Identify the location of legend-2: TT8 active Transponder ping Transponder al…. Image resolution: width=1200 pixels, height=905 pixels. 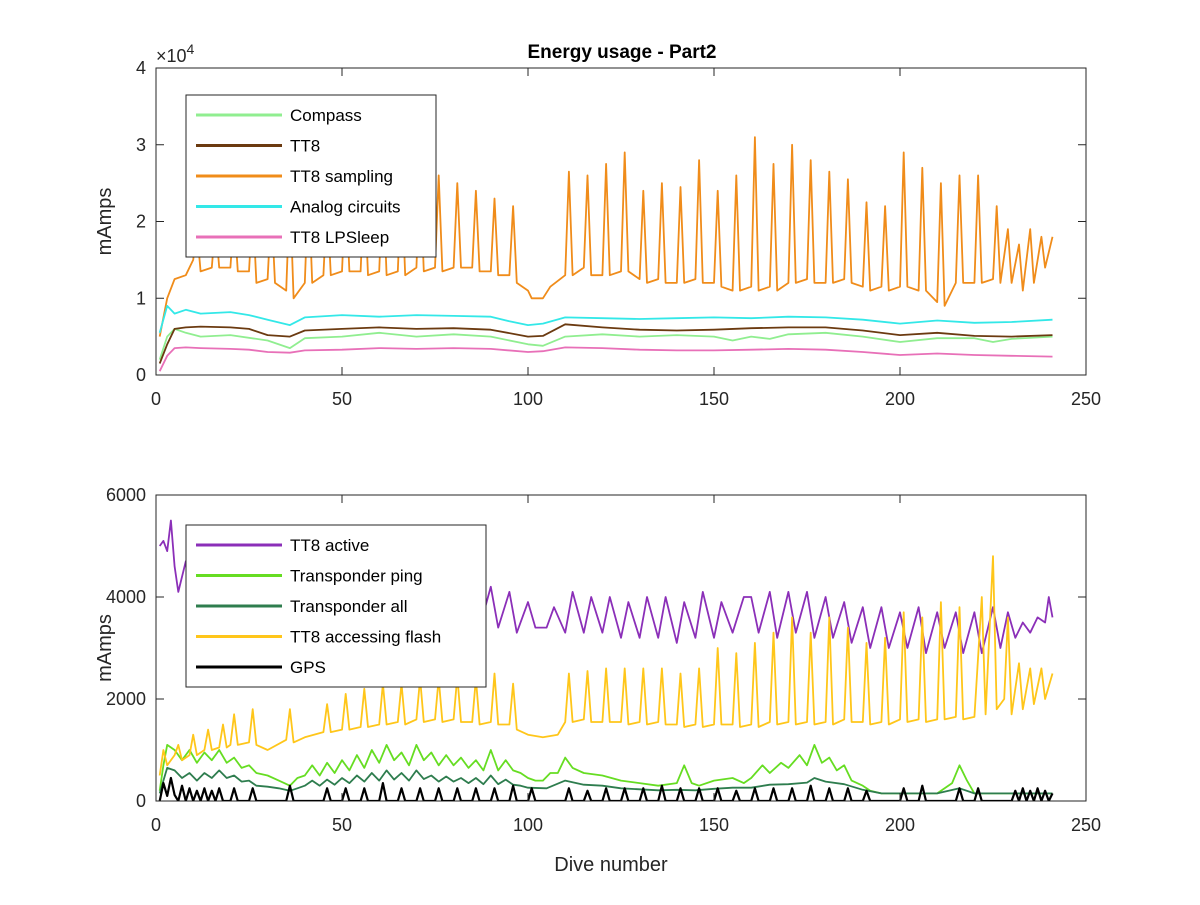
(336, 606).